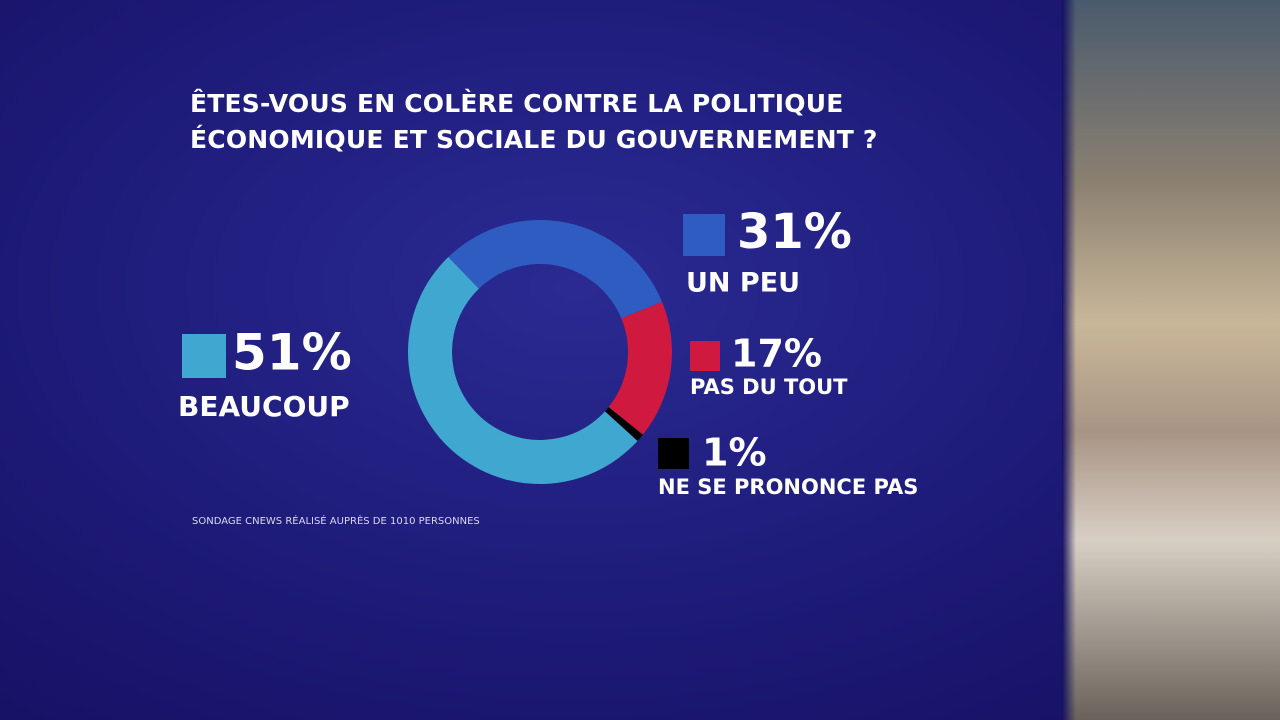  I want to click on value-label: 51%, so click(292, 353).